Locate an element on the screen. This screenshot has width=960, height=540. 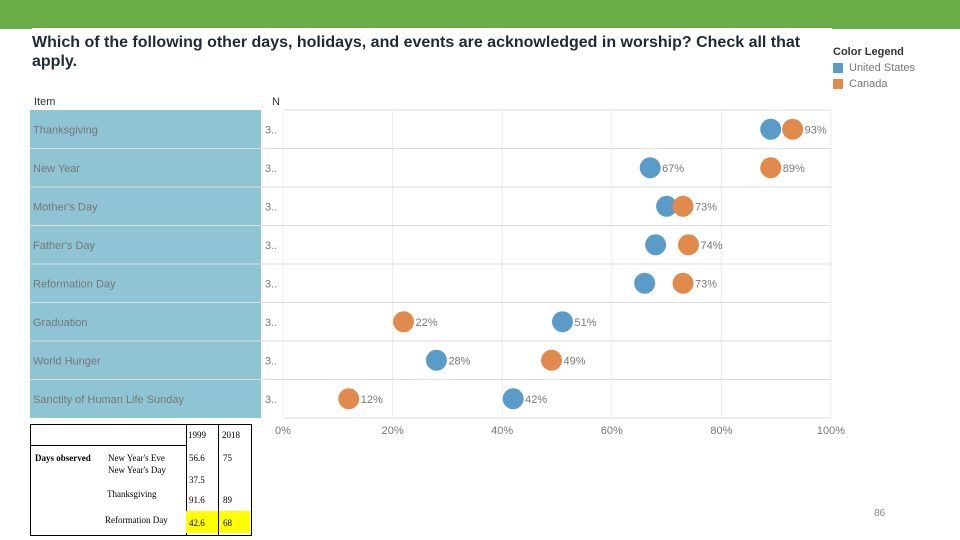
legend-label-us: United States is located at coordinates (882, 68).